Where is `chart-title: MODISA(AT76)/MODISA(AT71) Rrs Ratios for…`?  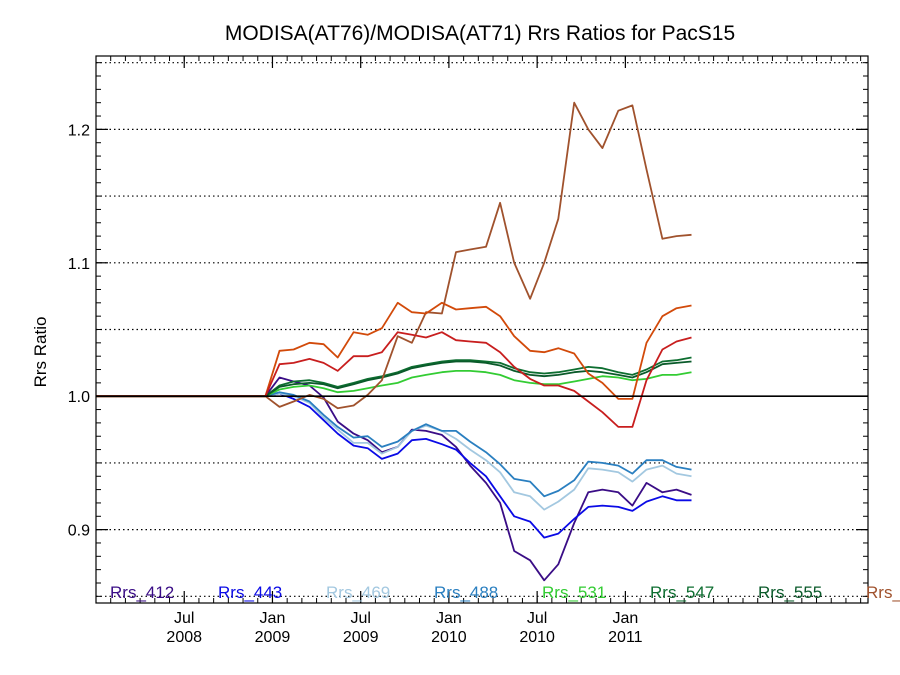
chart-title: MODISA(AT76)/MODISA(AT71) Rrs Ratios for… is located at coordinates (480, 33).